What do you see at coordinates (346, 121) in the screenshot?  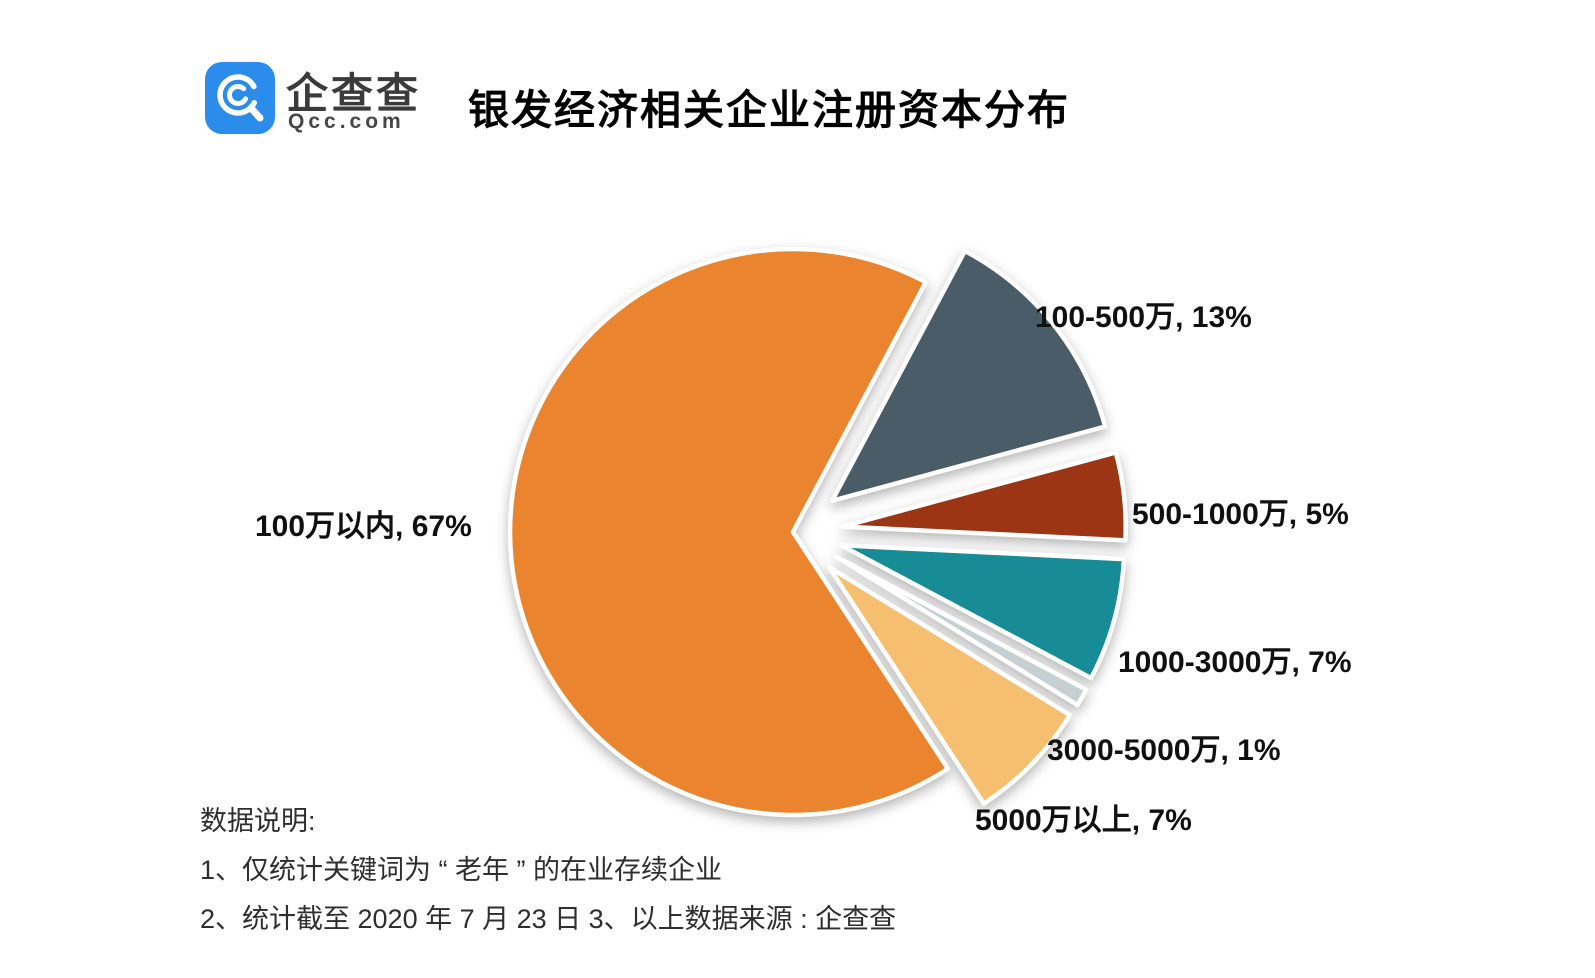 I see `brand-name-en: Qcc.com` at bounding box center [346, 121].